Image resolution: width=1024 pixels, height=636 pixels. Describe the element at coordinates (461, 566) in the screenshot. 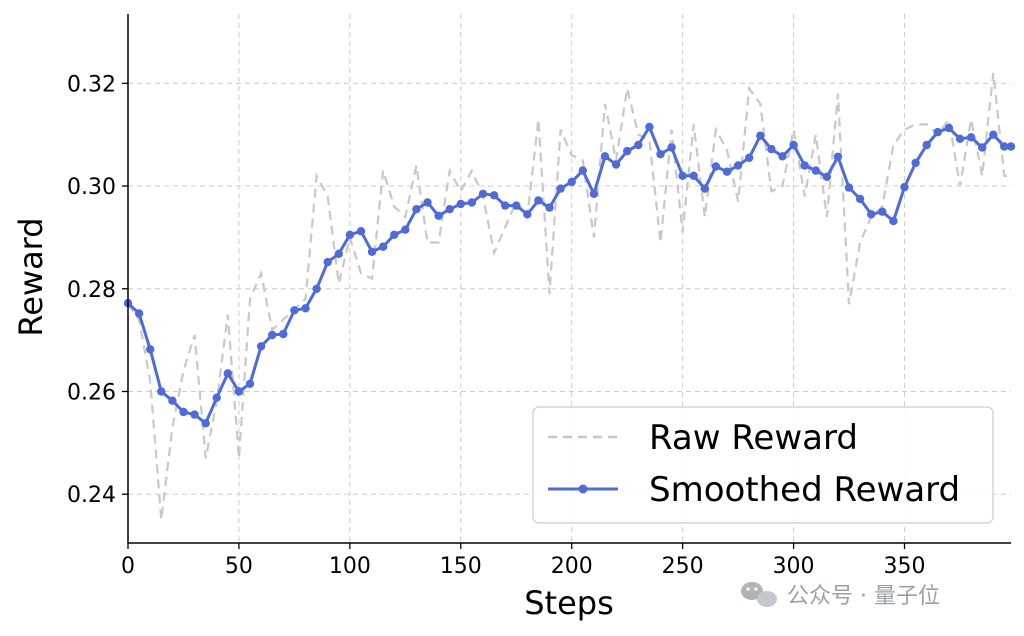

I see `x-tick-label: 150` at that location.